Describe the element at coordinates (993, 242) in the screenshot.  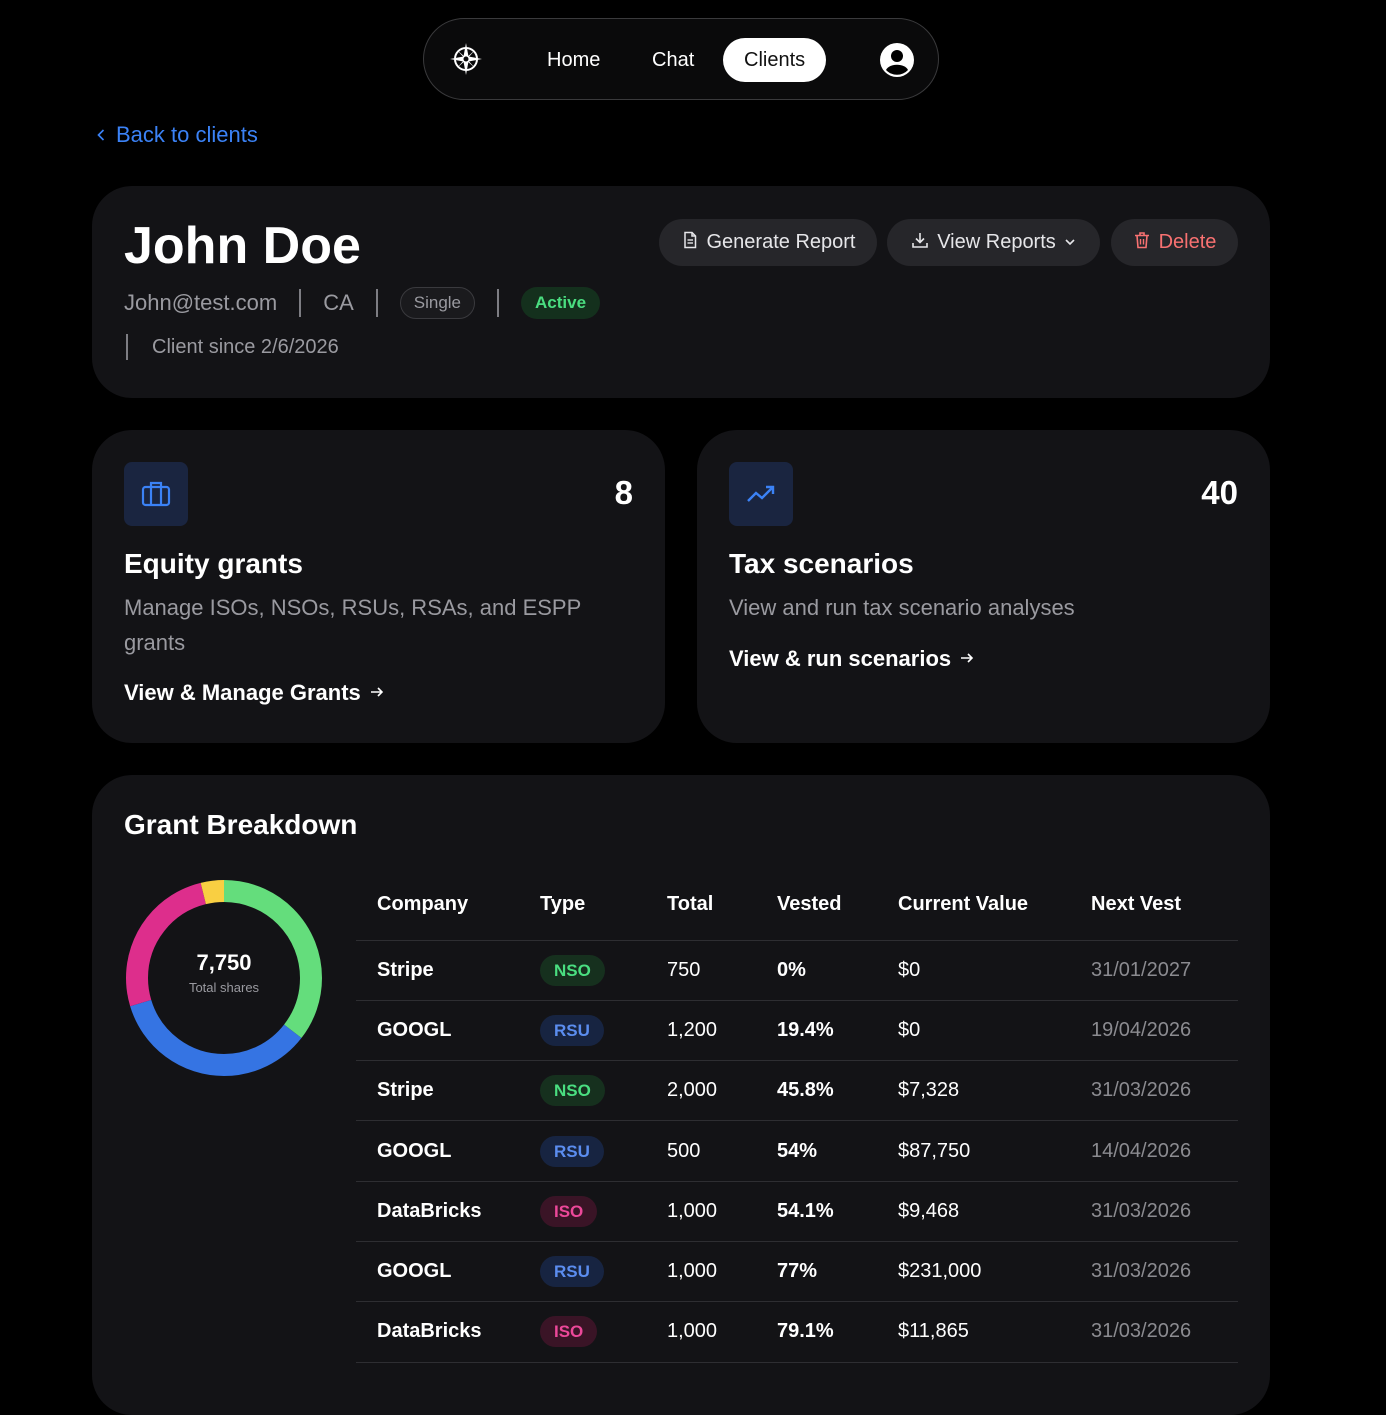
I see `view-reports-button: View Reports` at that location.